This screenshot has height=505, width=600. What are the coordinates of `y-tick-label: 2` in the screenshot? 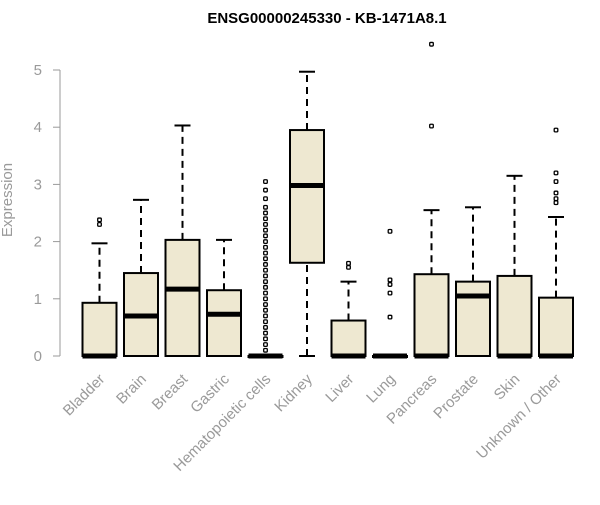 It's located at (38, 242).